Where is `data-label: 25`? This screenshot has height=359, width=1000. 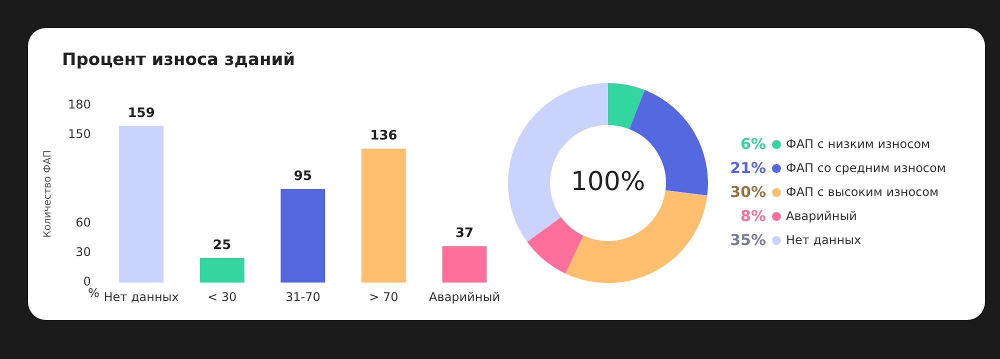 data-label: 25 is located at coordinates (222, 245).